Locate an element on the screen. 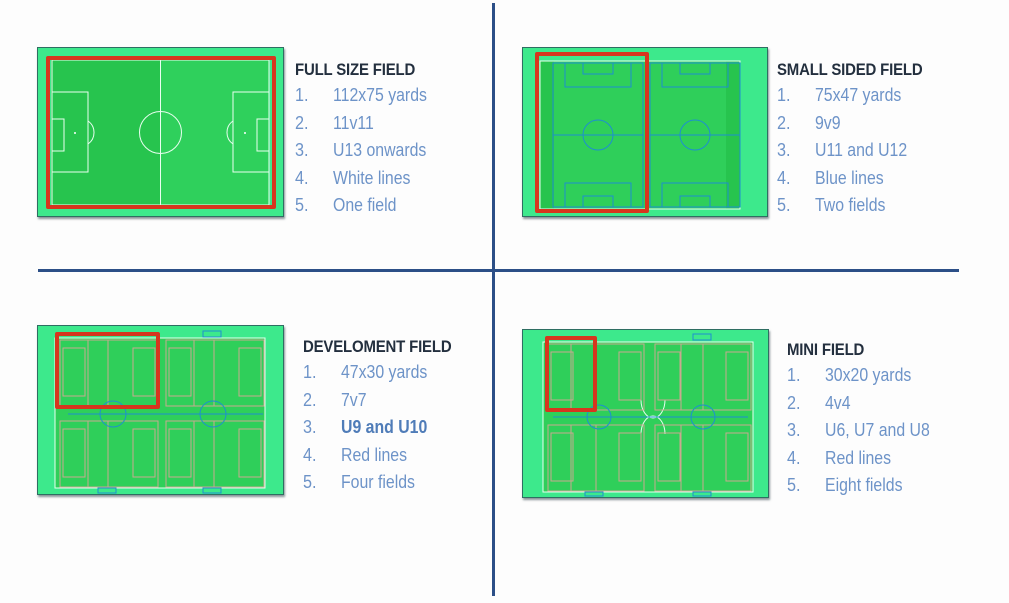  list-item: 5. Eight fields is located at coordinates (845, 485).